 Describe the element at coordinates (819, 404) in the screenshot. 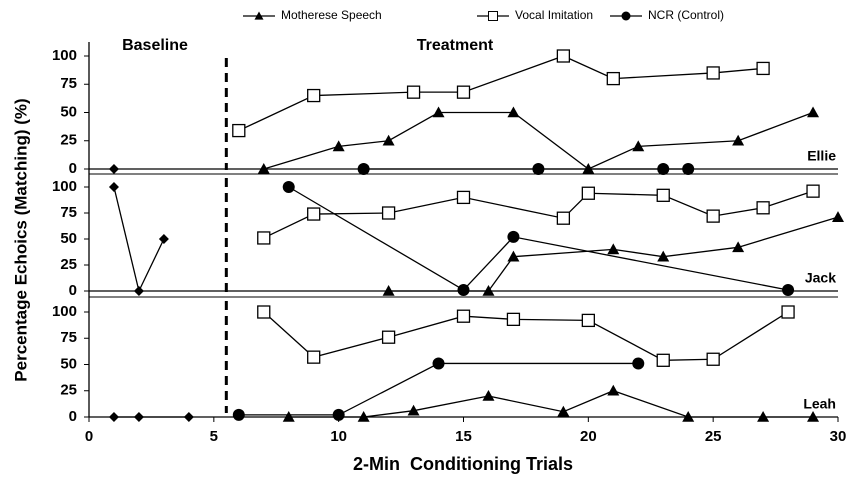

I see `panel-label: Leah` at that location.